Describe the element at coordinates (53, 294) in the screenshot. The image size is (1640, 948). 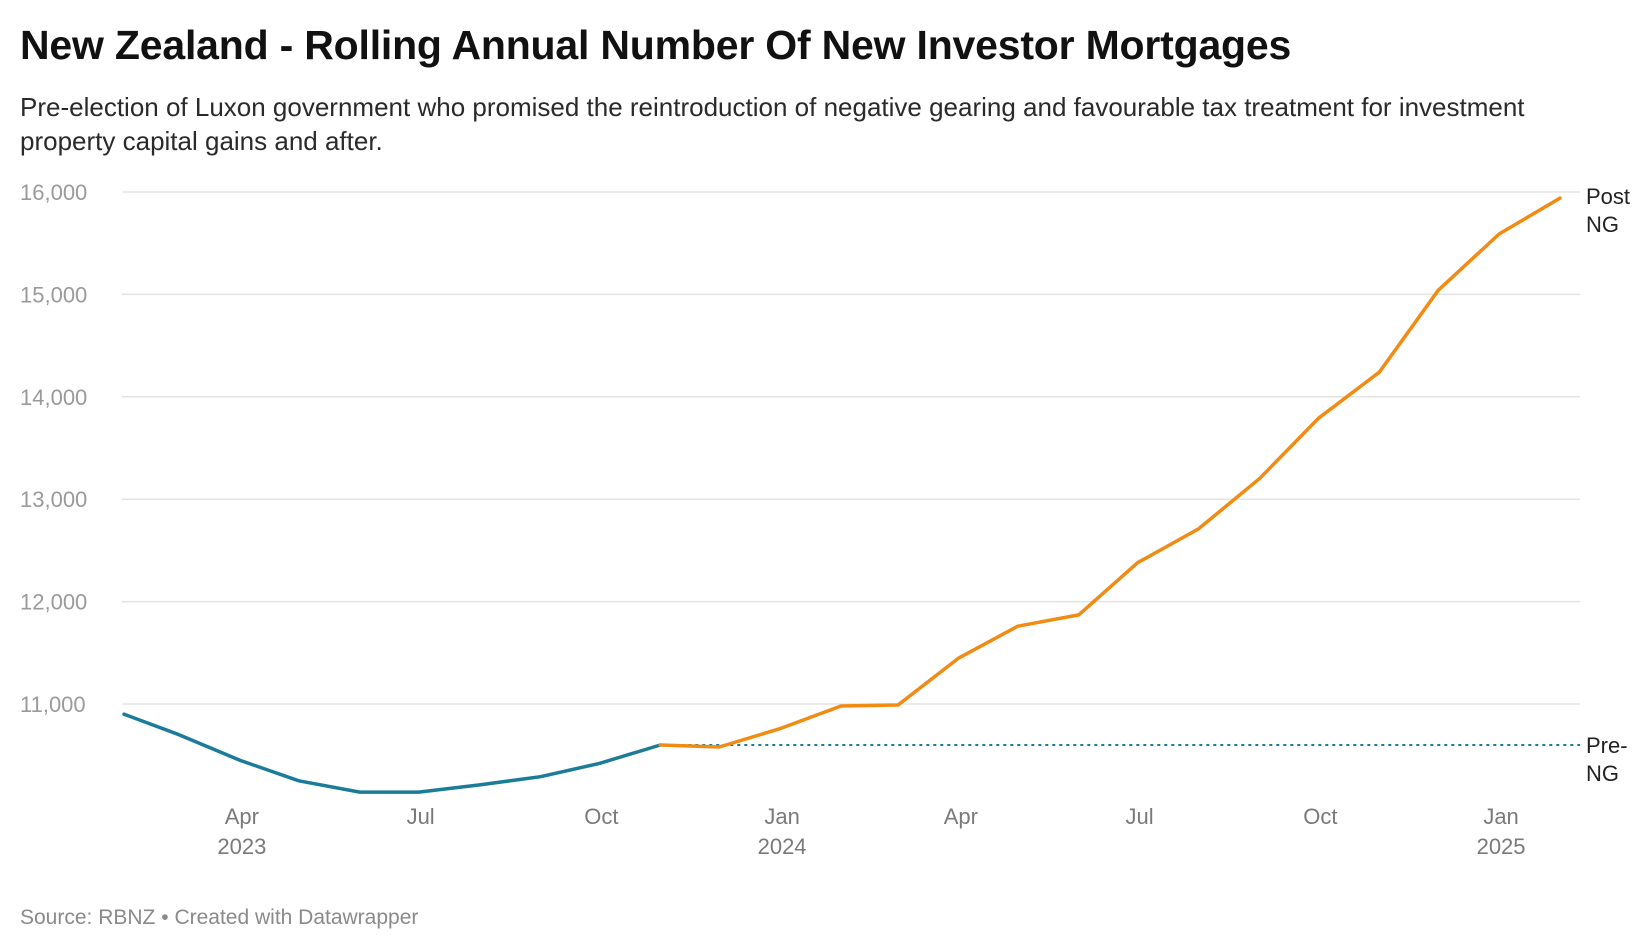
I see `y-tick-label: 15,000` at that location.